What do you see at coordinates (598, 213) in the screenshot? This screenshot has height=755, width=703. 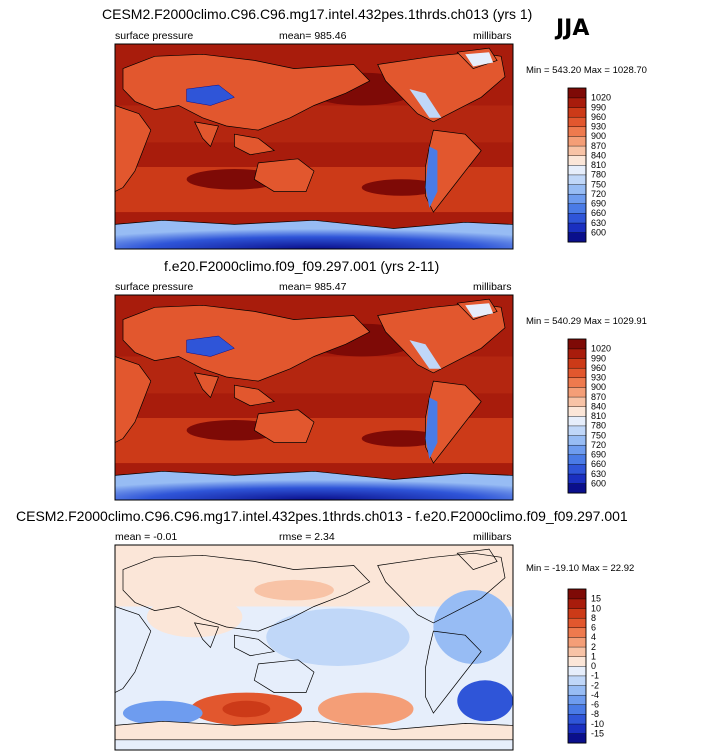 I see `colorbar-tick-label: 660` at bounding box center [598, 213].